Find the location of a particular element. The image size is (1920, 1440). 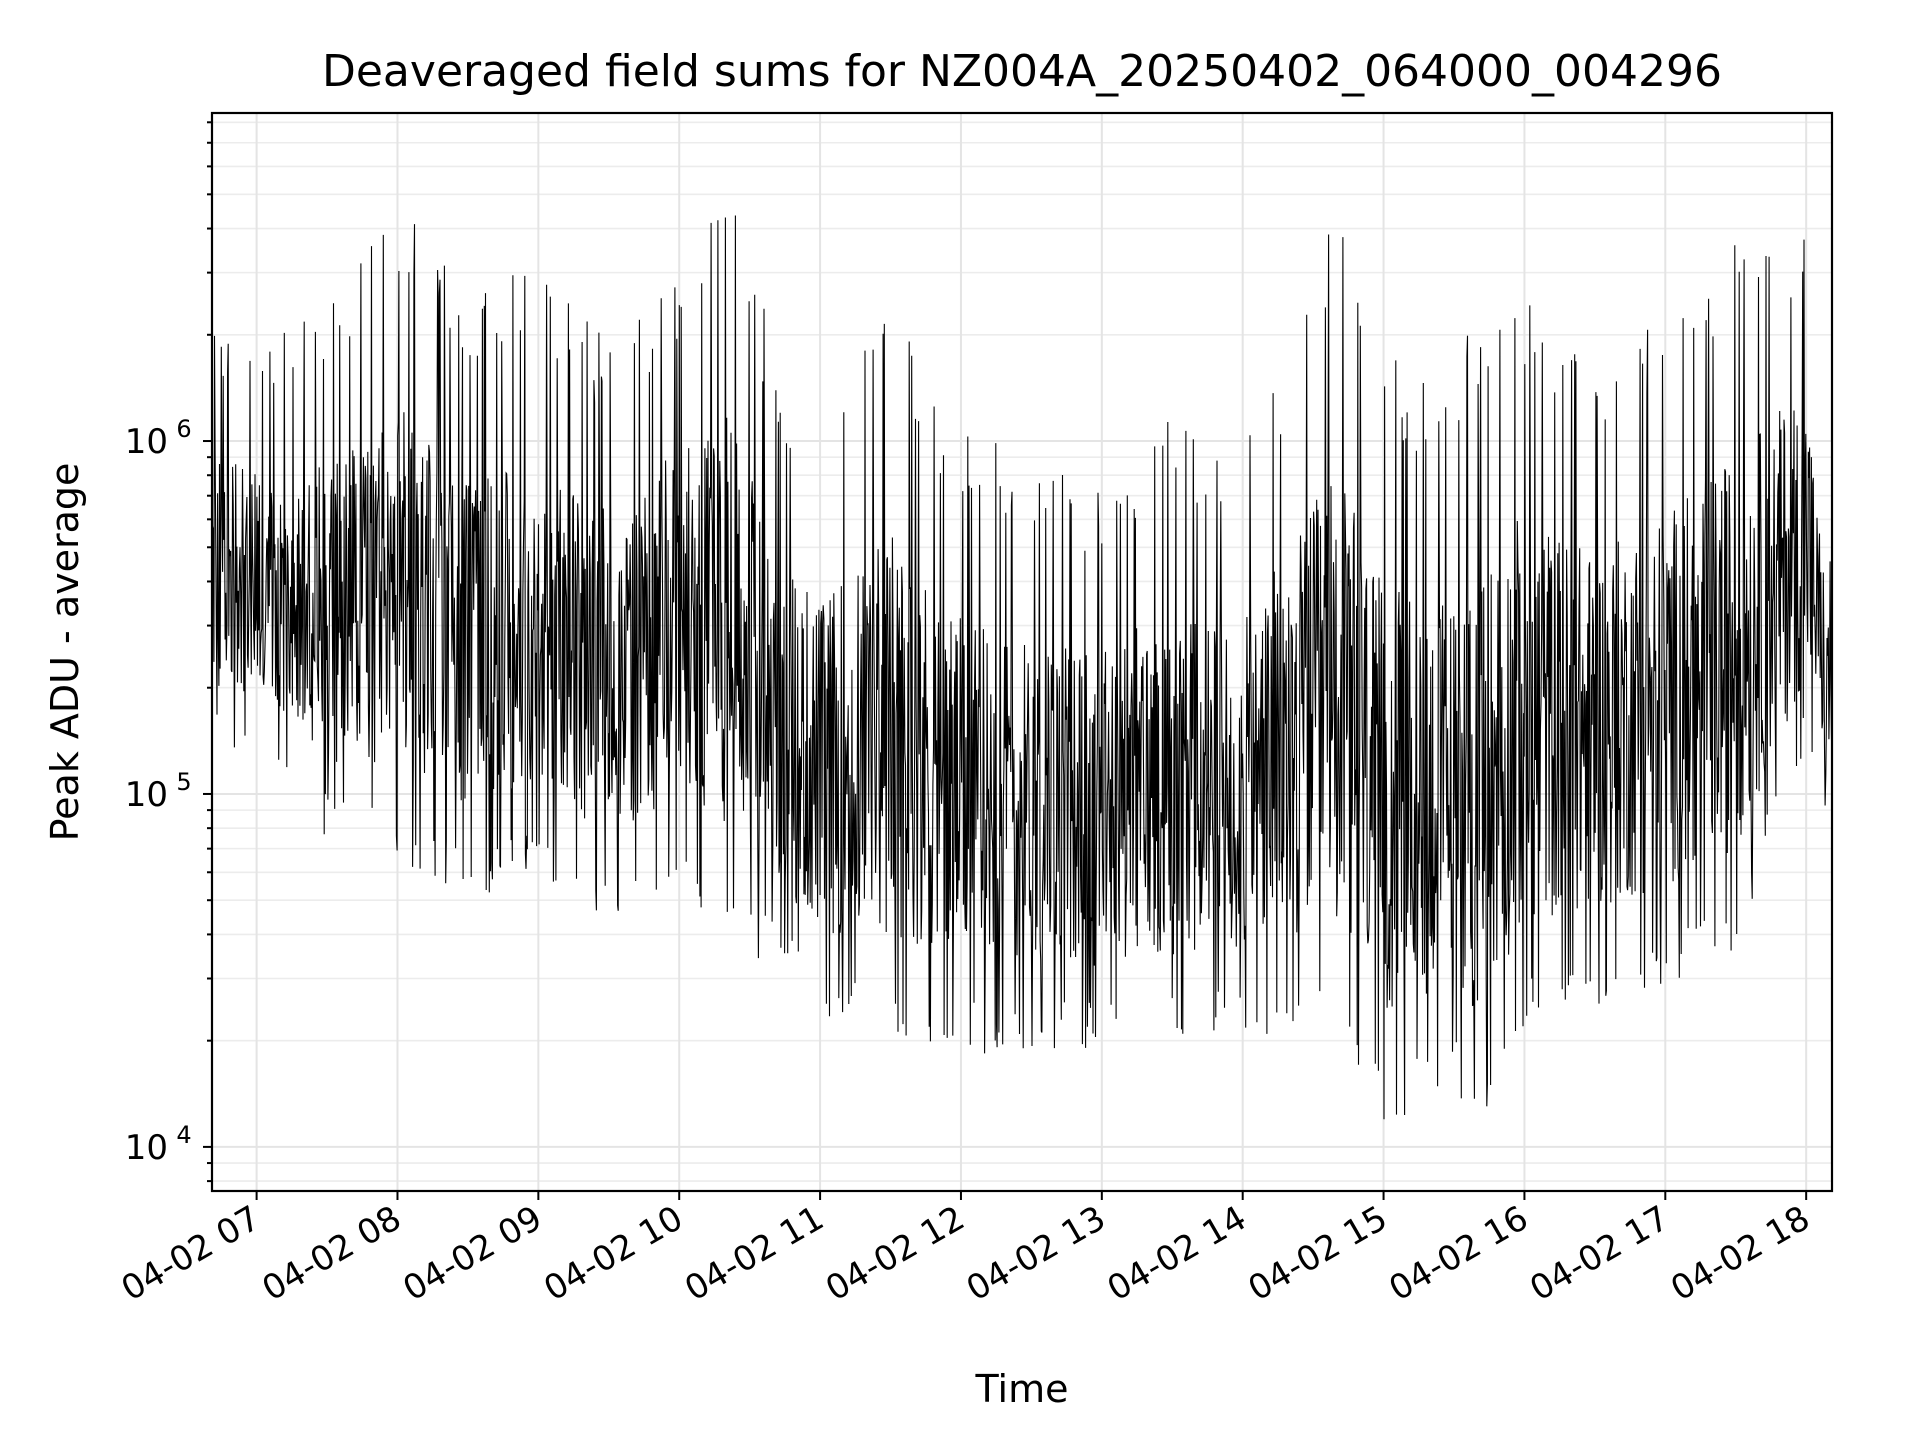

y-tick-exponent: 5 is located at coordinates (183, 782).